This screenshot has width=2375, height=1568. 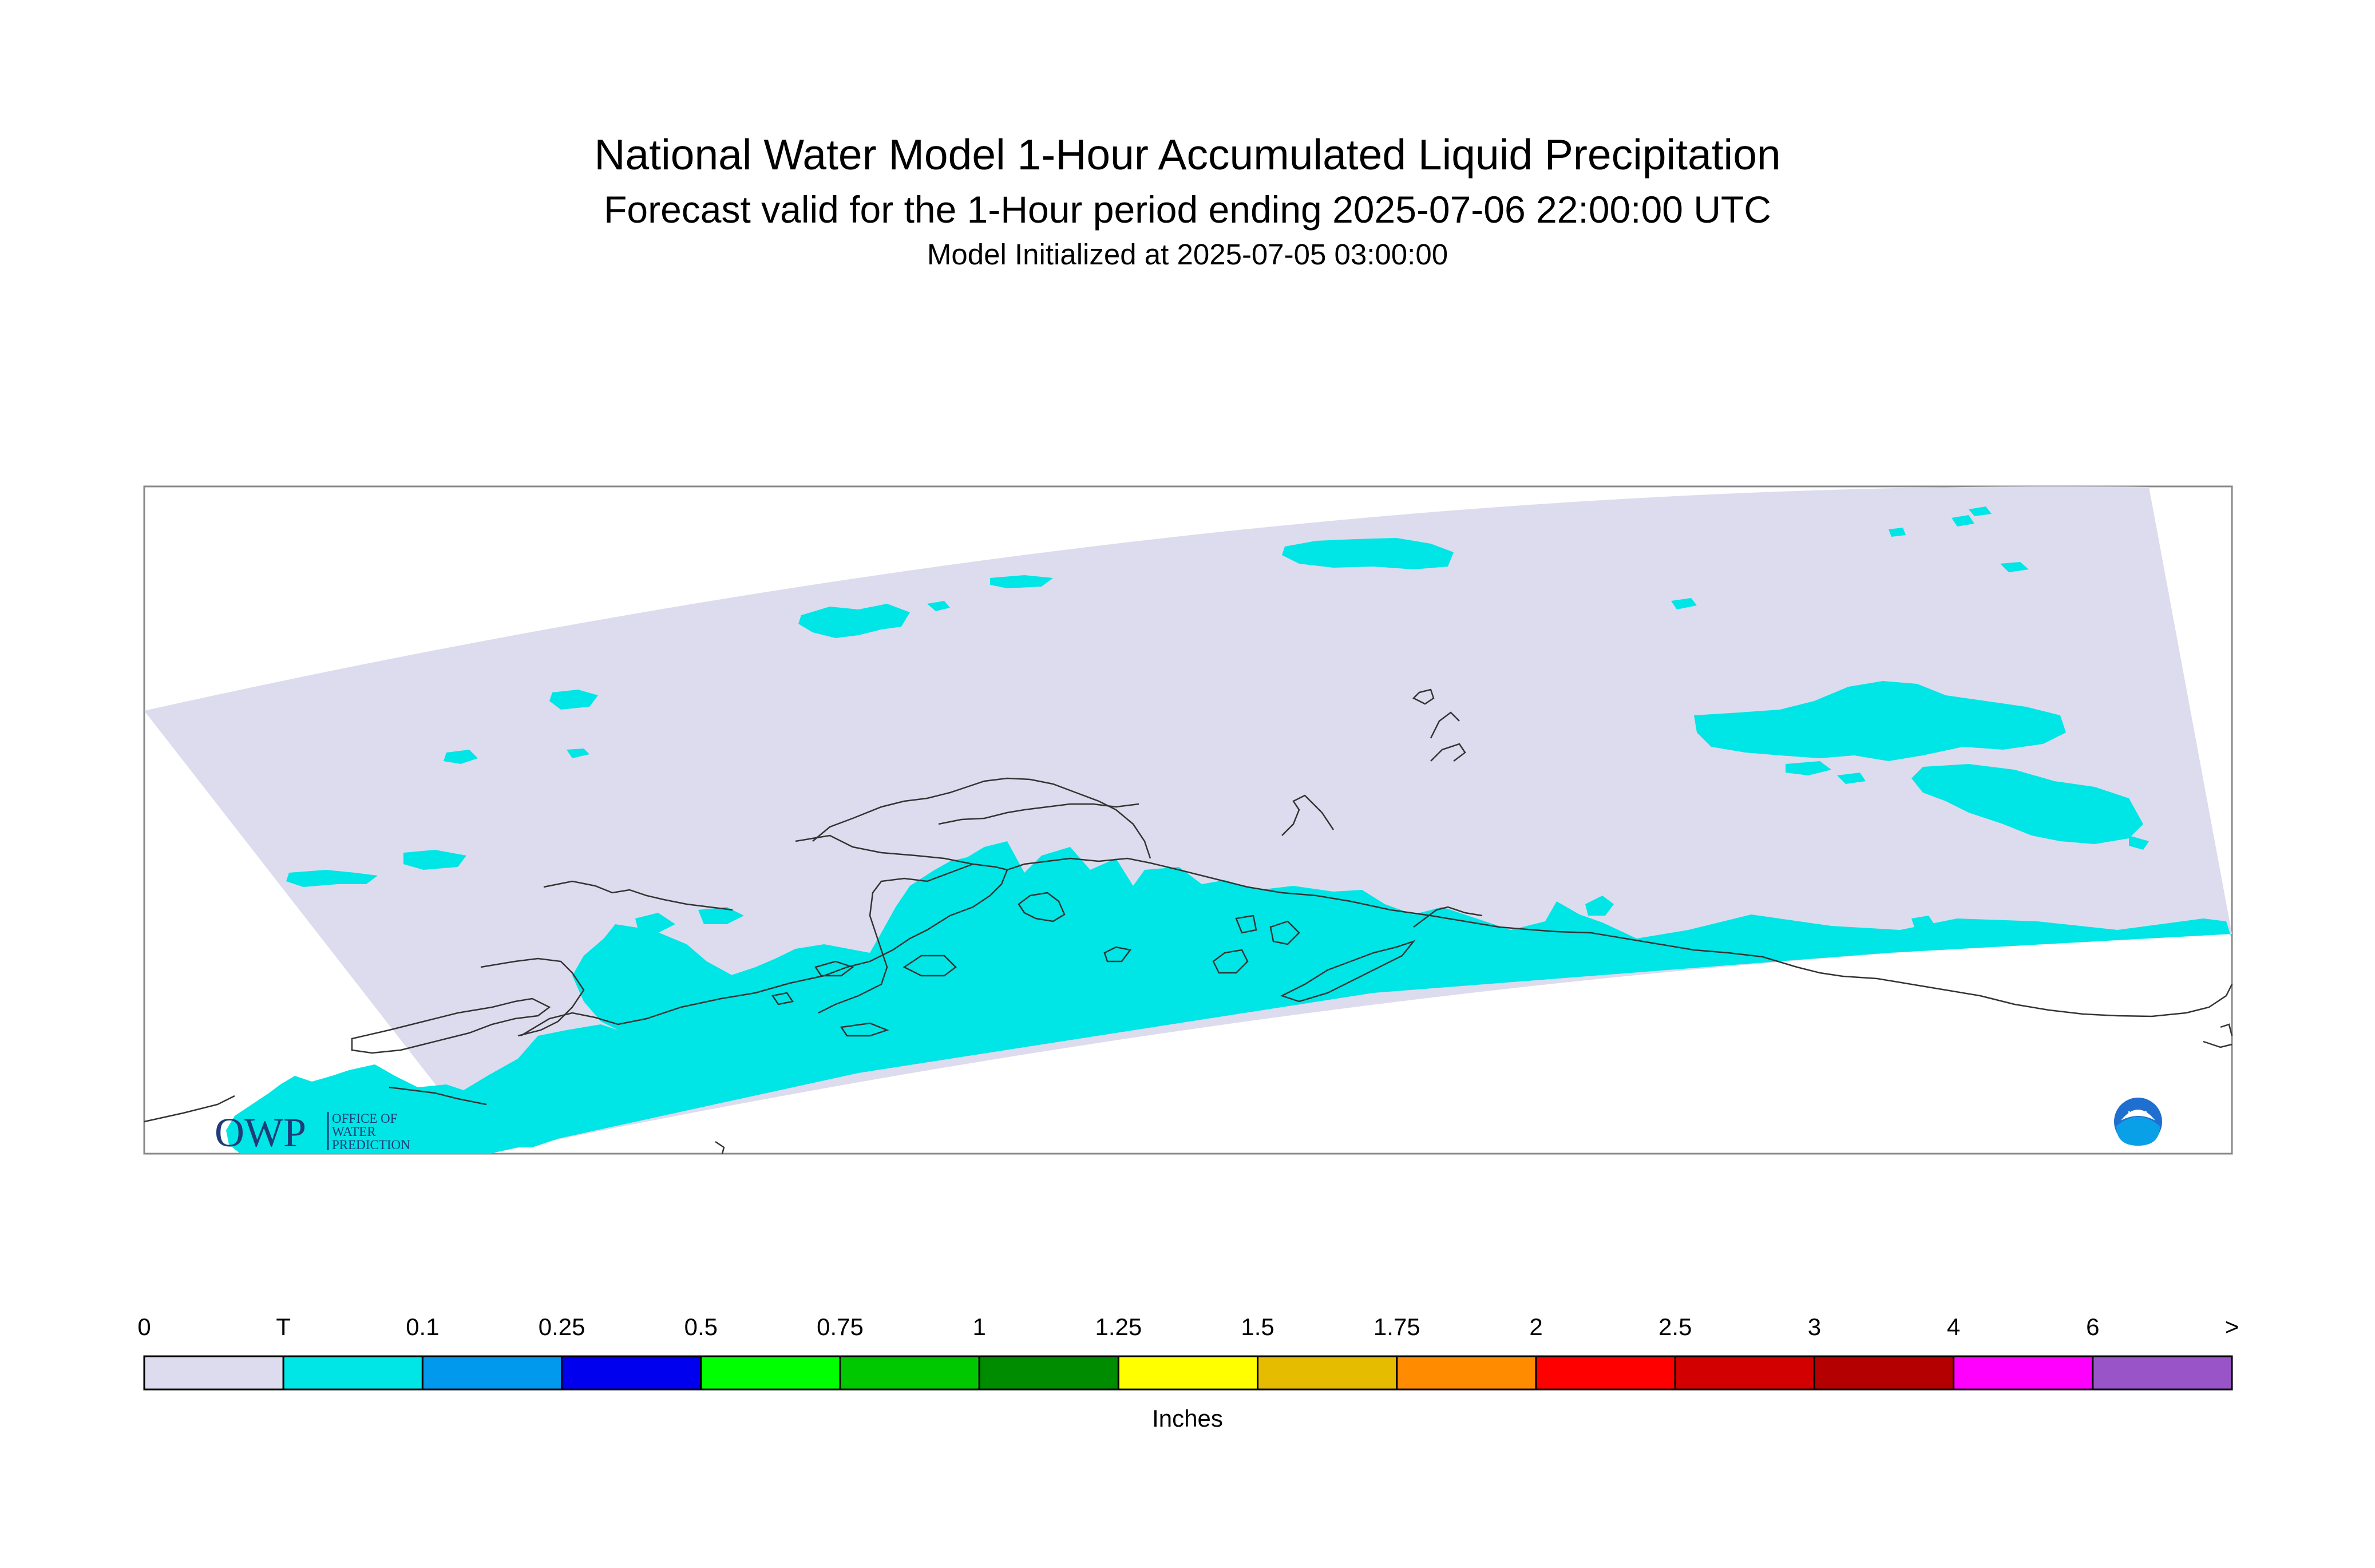 I want to click on model-initialized-text: Model Initialized at 2025-07-05 03:00:00, so click(x=1187, y=254).